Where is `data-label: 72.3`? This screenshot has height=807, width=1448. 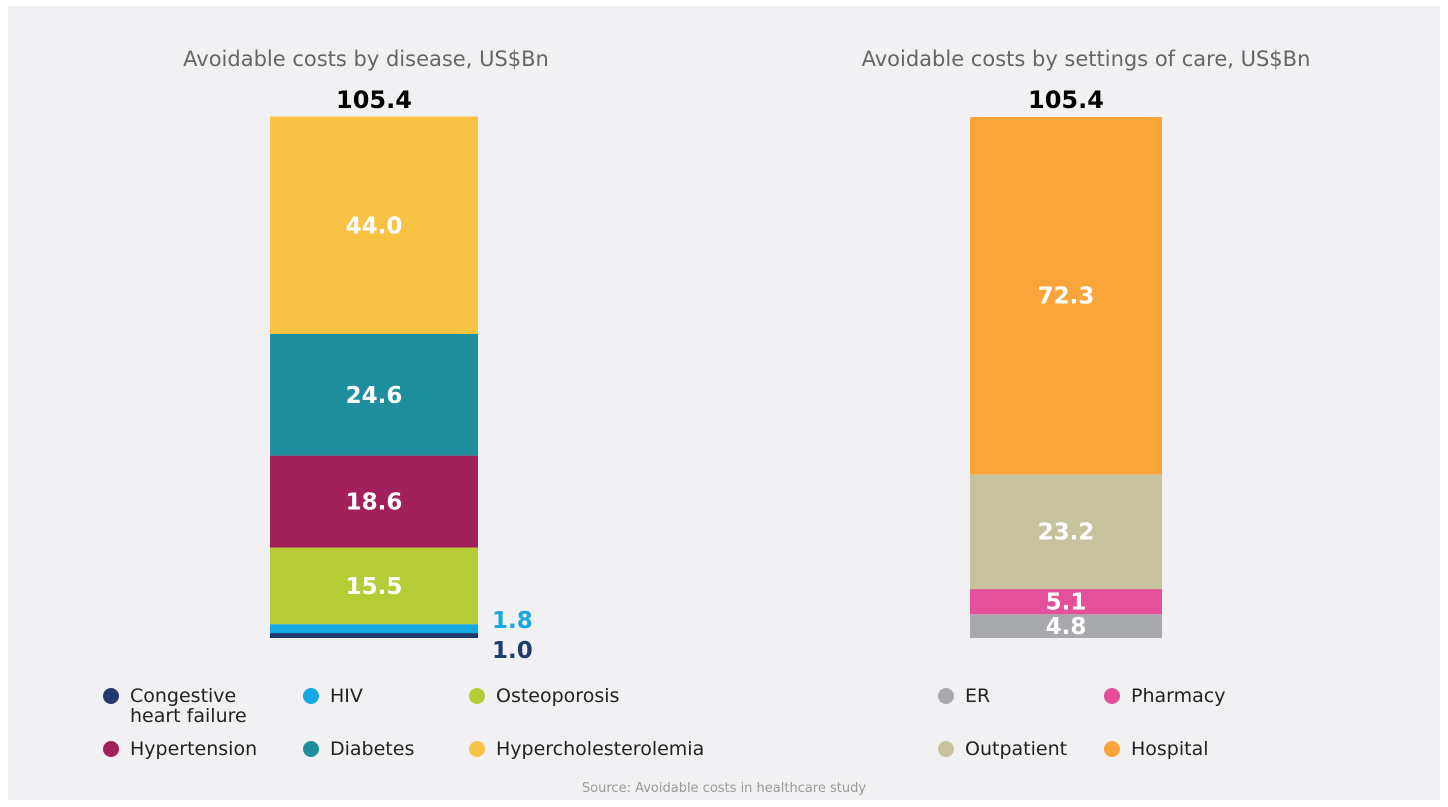 data-label: 72.3 is located at coordinates (1066, 297).